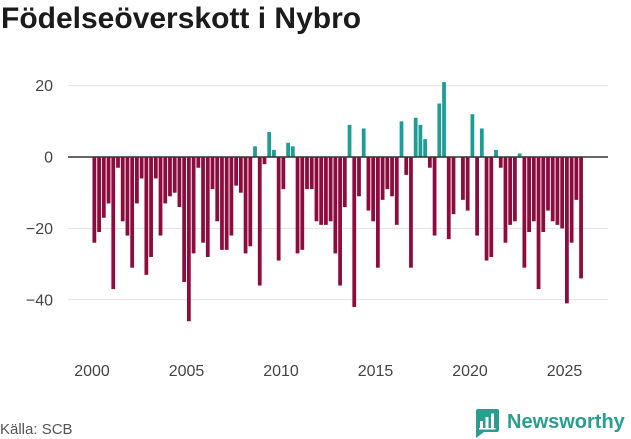 The image size is (631, 439). What do you see at coordinates (487, 423) in the screenshot?
I see `newsworthy-logo-icon` at bounding box center [487, 423].